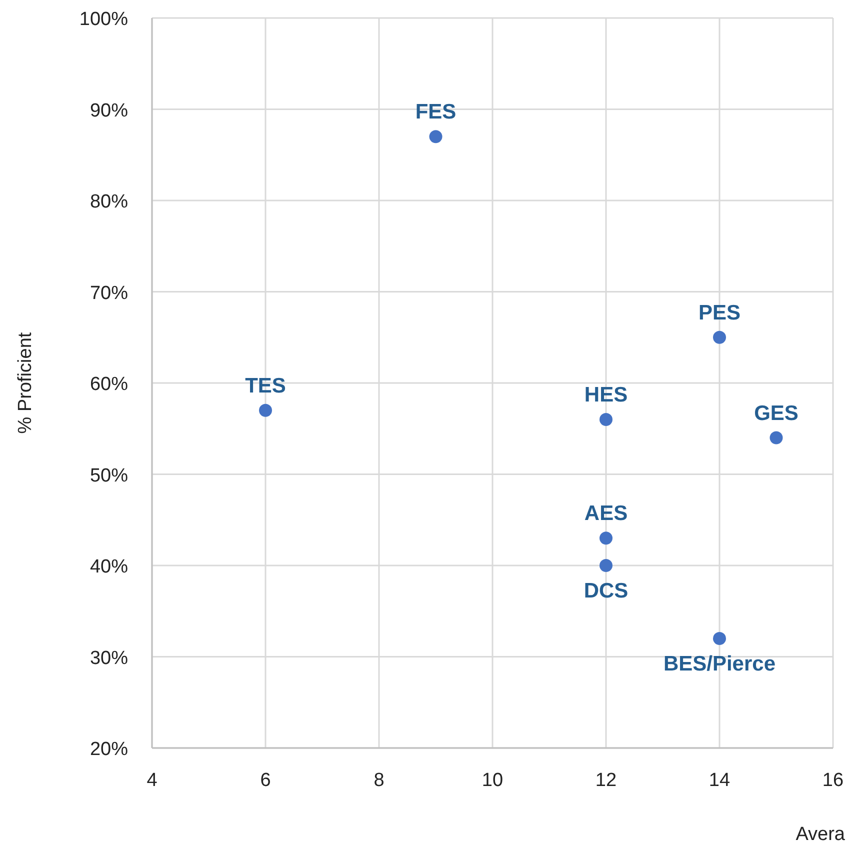 The image size is (849, 852). Describe the element at coordinates (265, 386) in the screenshot. I see `annotation: TES` at that location.